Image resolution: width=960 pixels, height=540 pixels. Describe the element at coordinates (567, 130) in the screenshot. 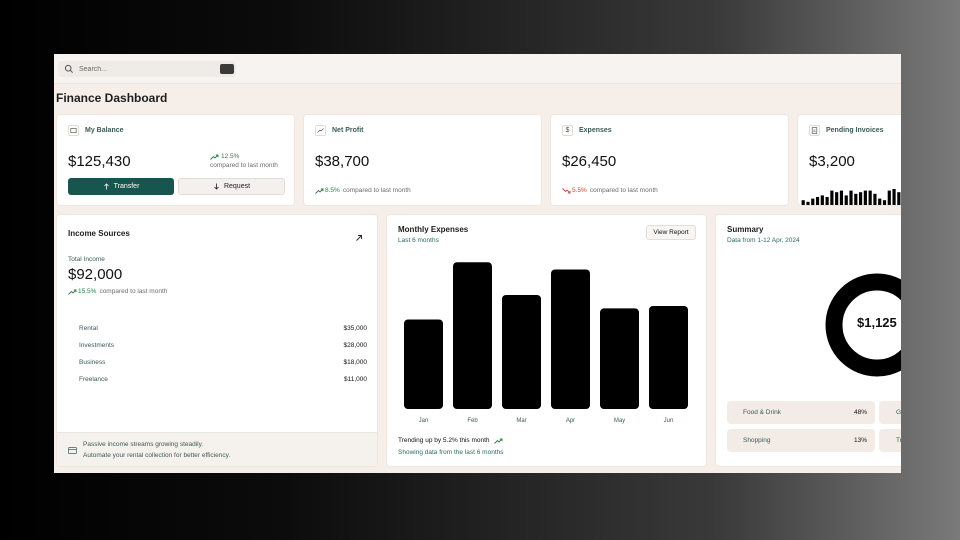

I see `dollar-icon: $` at that location.